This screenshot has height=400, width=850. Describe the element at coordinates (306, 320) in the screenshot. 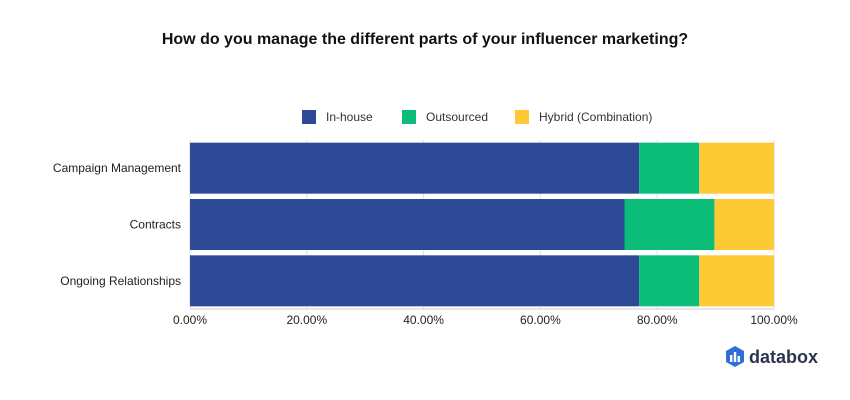

I see `x-tick-label: 20.00%` at that location.